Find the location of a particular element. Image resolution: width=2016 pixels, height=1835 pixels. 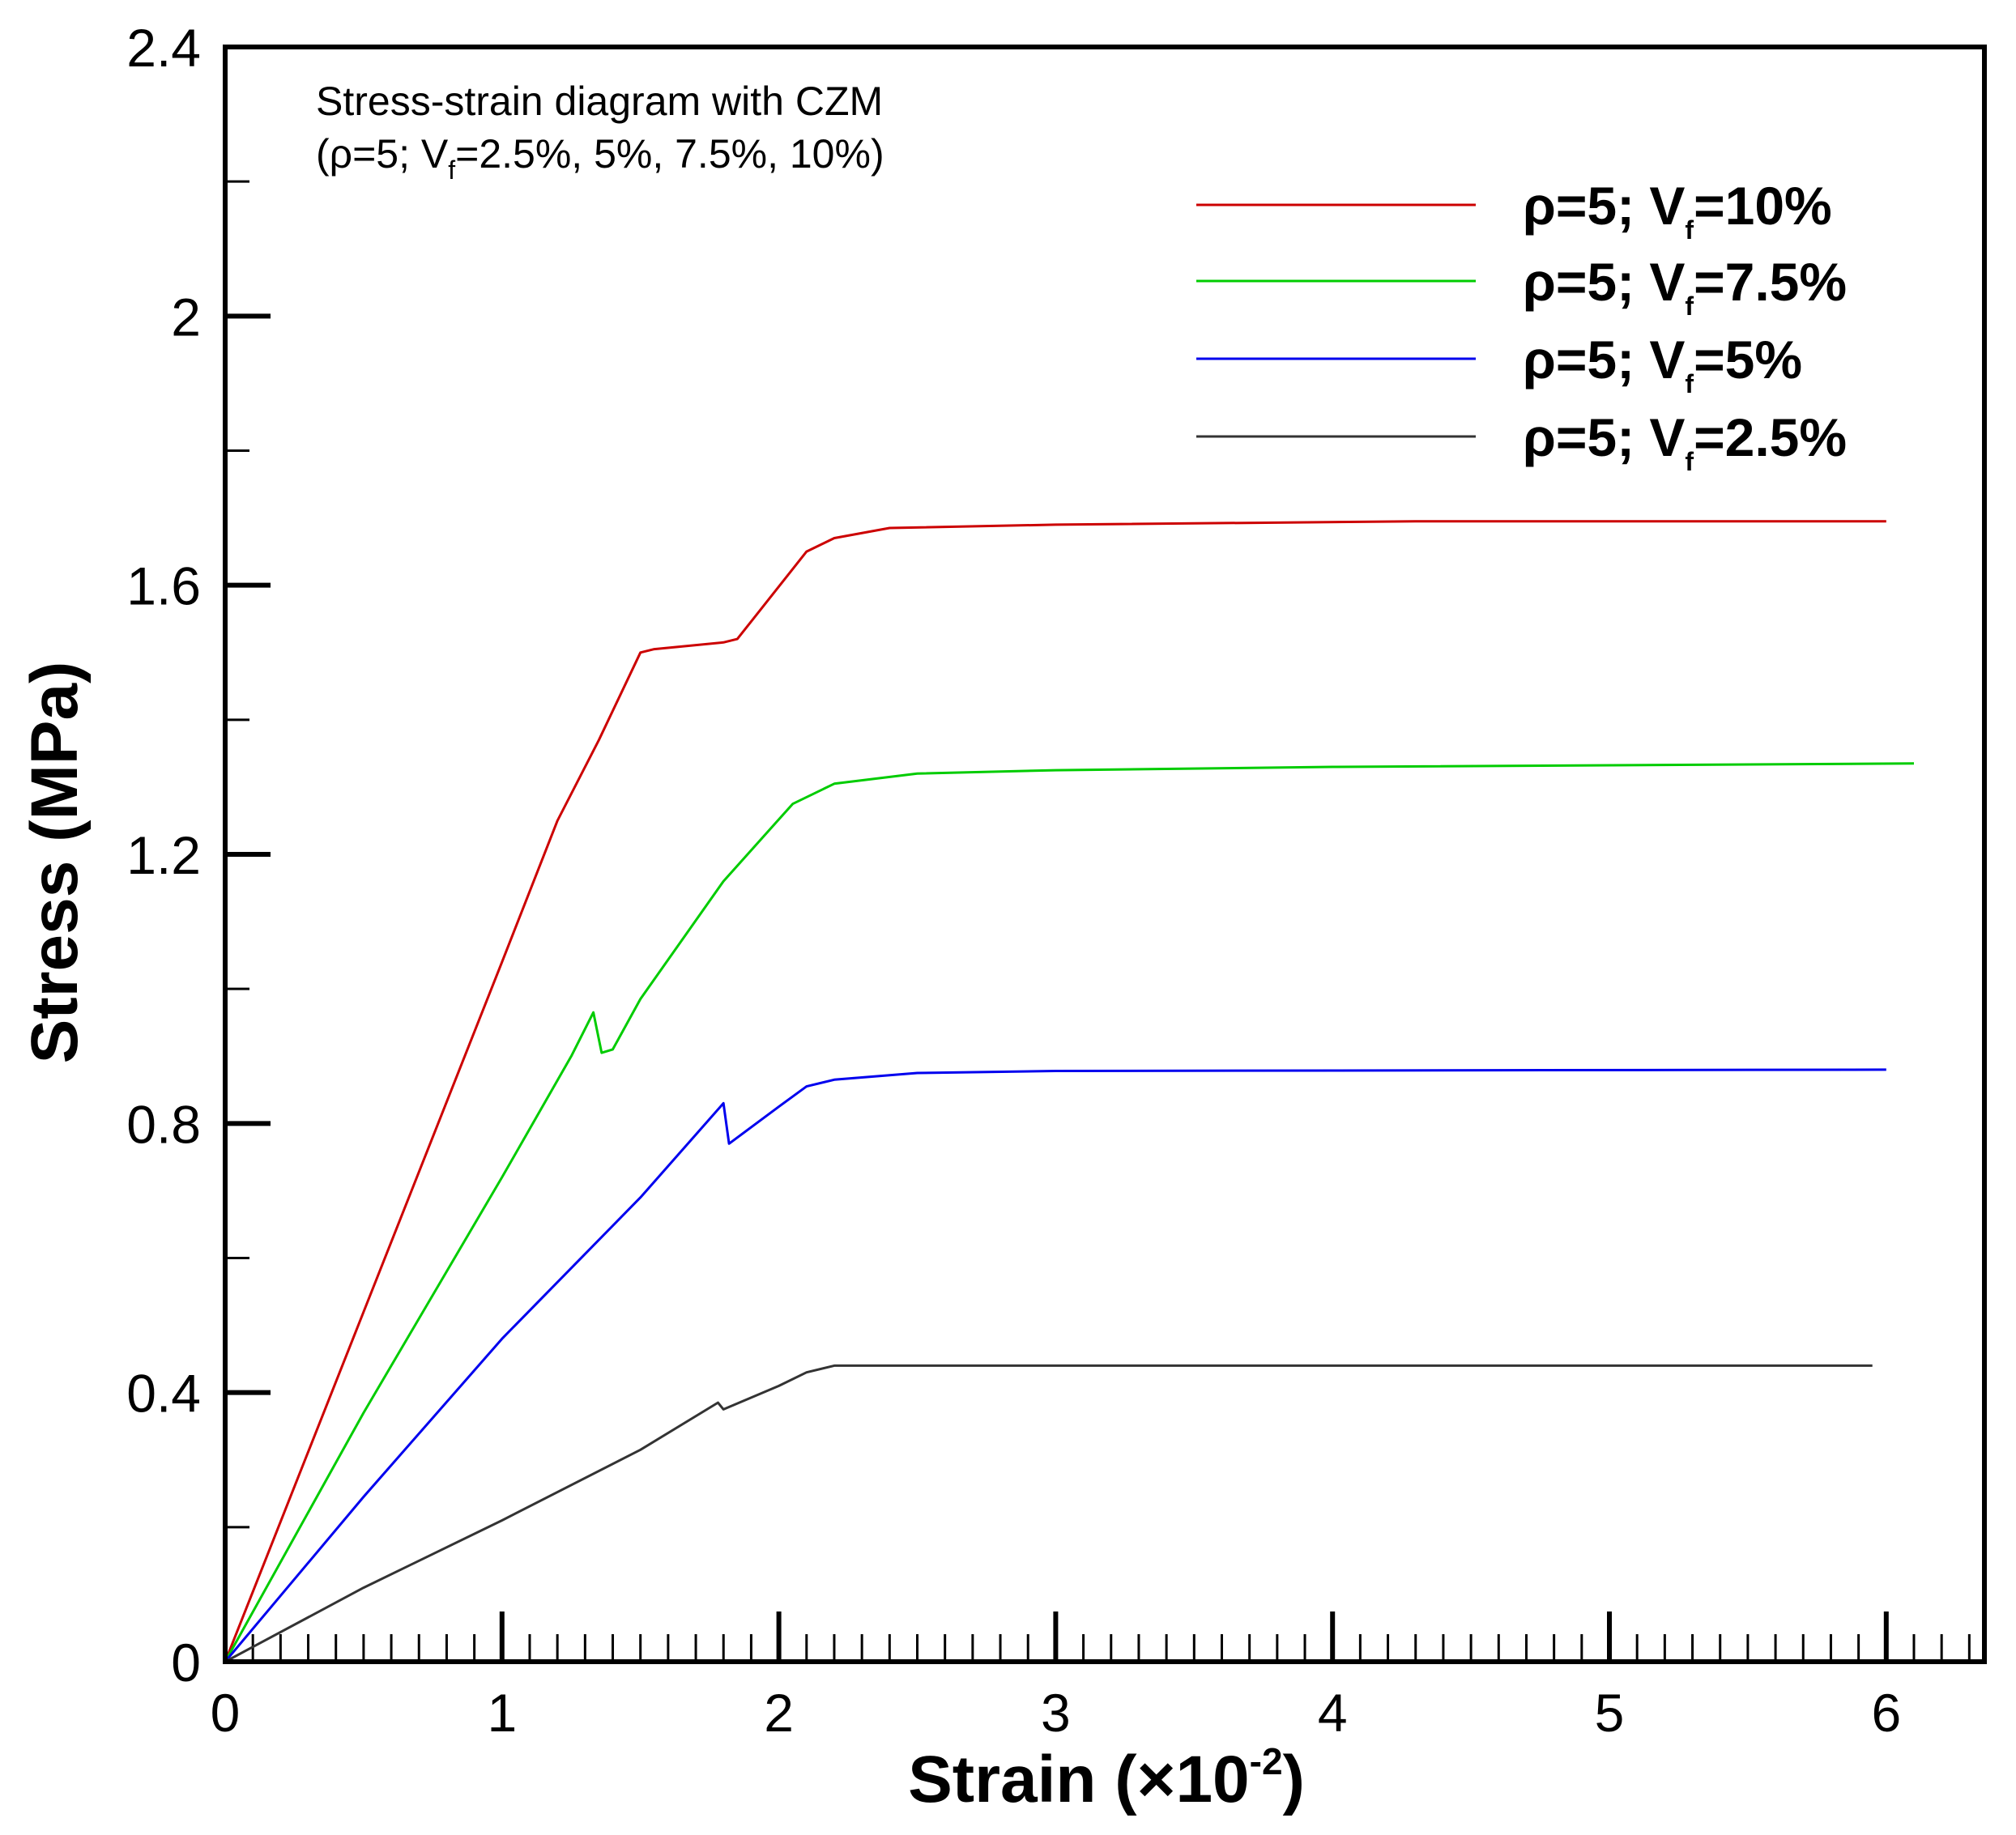

legend-label: ρ=5; Vf=5% is located at coordinates (1662, 364).